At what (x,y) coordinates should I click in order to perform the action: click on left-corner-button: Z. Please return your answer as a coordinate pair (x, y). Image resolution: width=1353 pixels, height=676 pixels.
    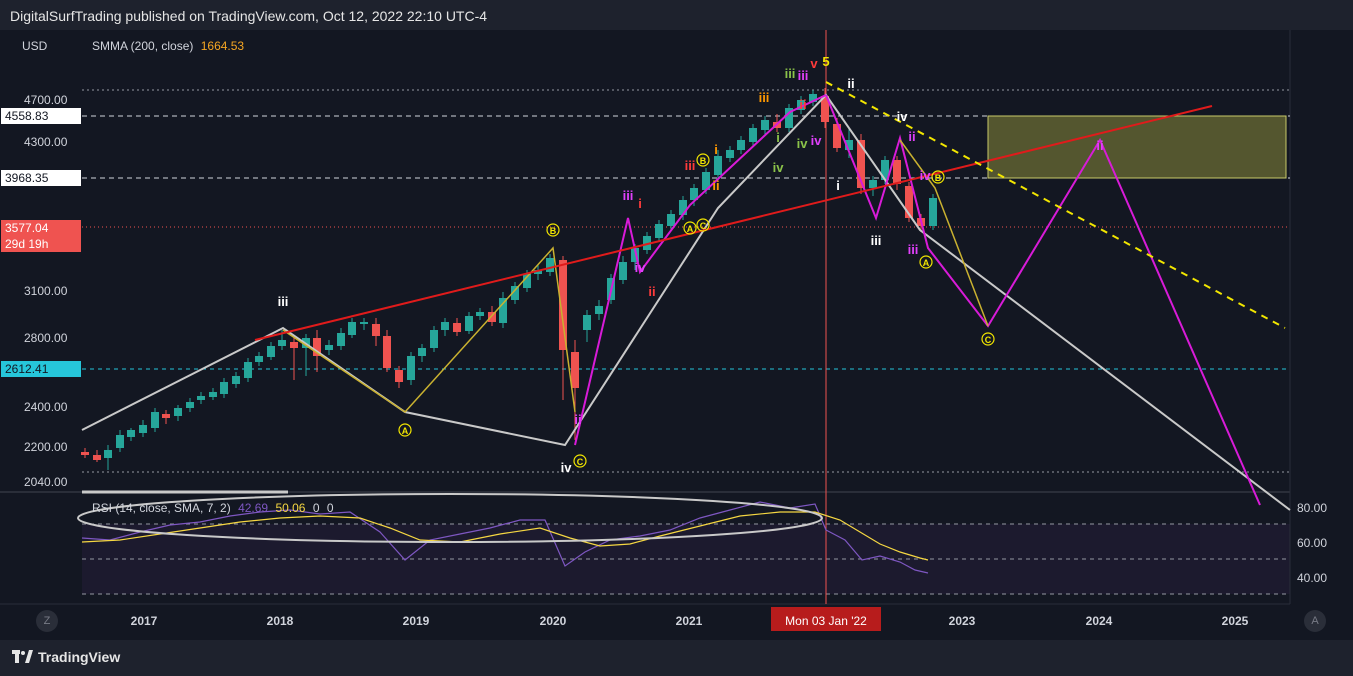
    Looking at the image, I should click on (47, 621).